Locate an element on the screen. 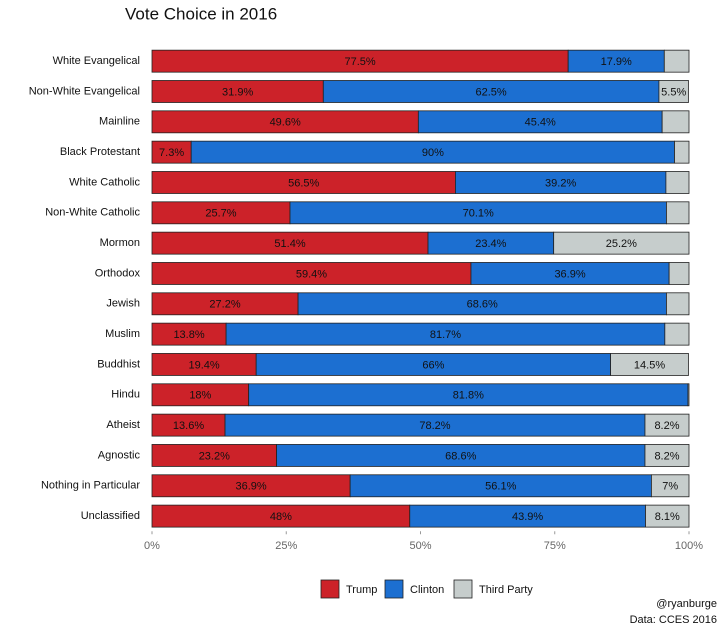 This screenshot has height=642, width=723. legend-label: Third Party is located at coordinates (506, 590).